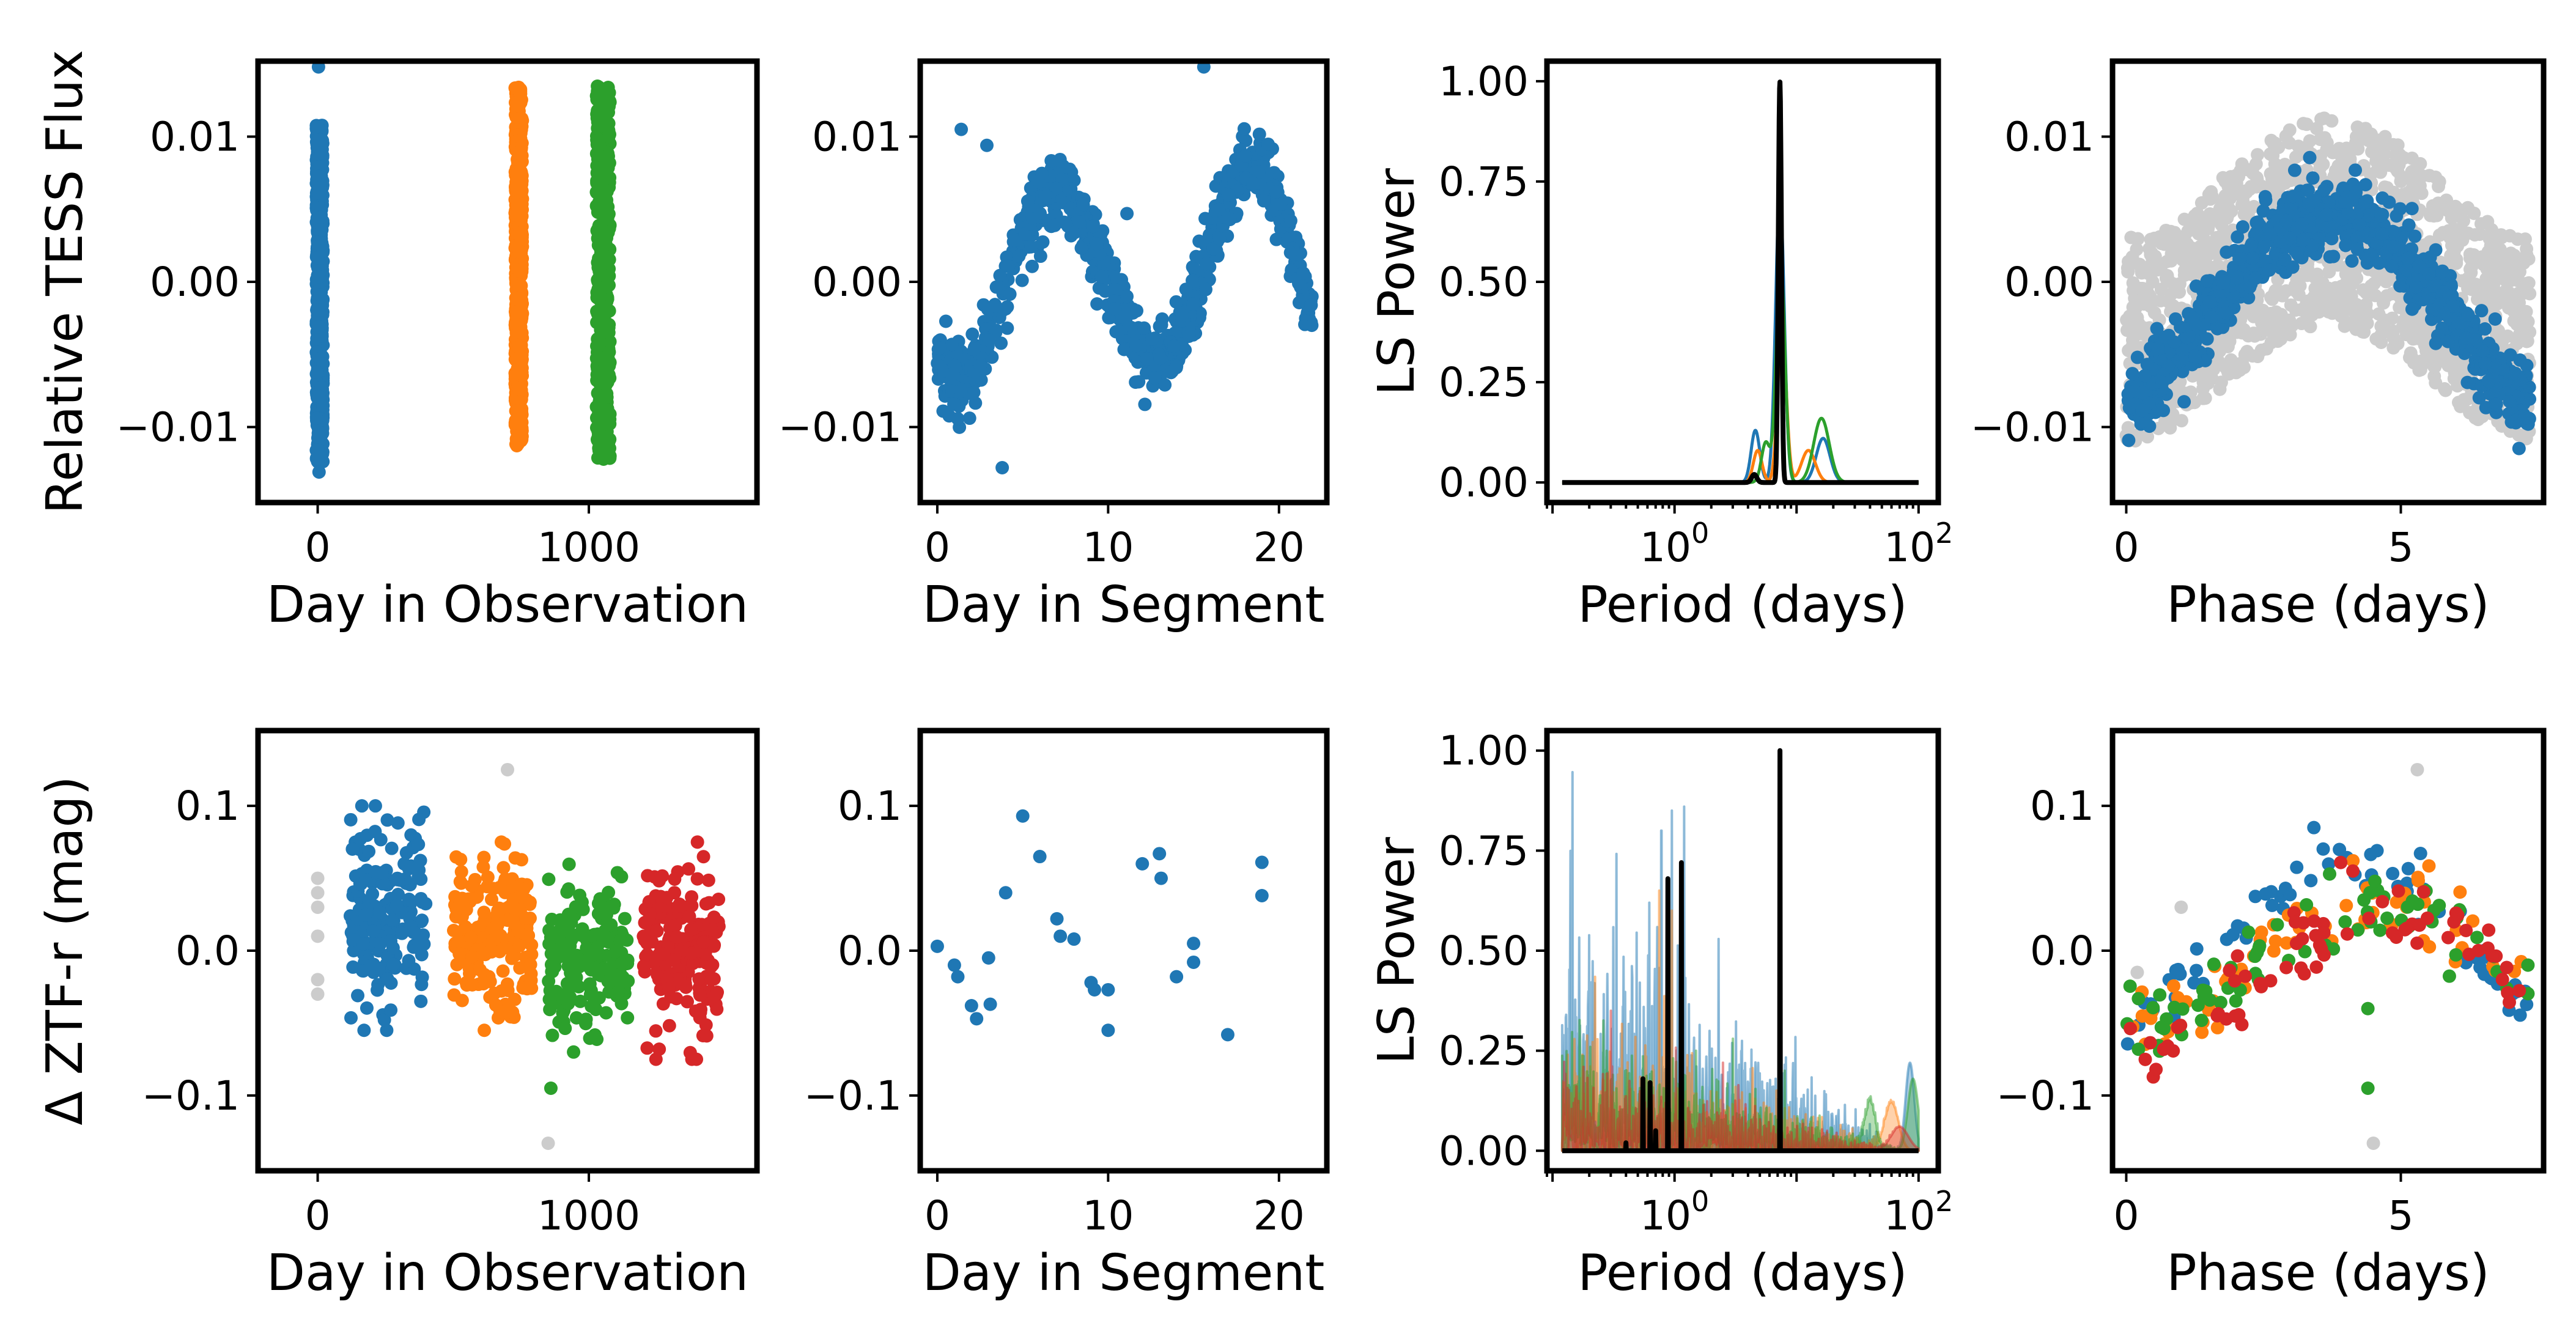 Image resolution: width=2576 pixels, height=1334 pixels. Describe the element at coordinates (508, 605) in the screenshot. I see `x-axis-label: Day in Observation` at that location.